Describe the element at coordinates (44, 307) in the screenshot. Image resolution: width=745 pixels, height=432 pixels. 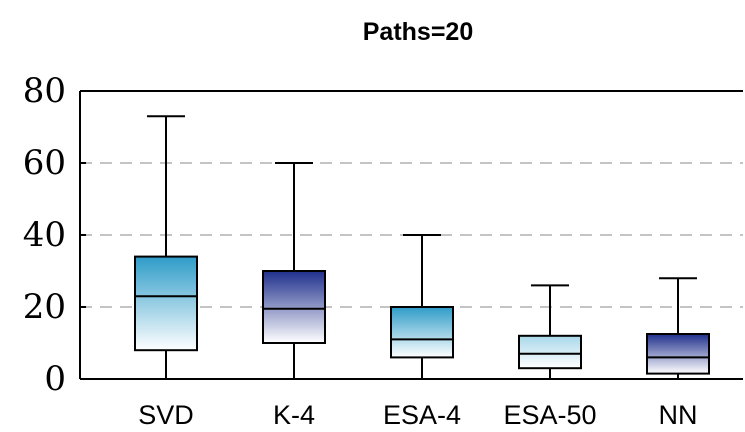
I see `y-tick-label: 20` at that location.